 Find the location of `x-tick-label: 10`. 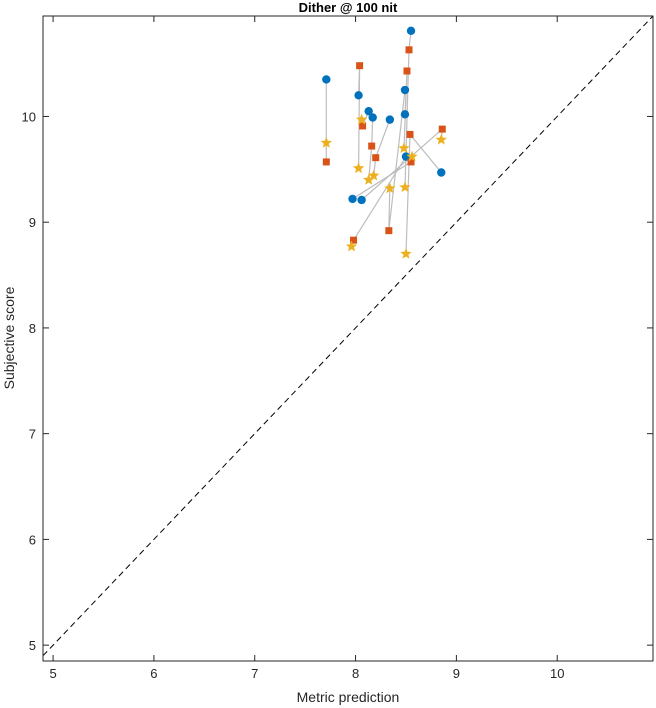

x-tick-label: 10 is located at coordinates (557, 673).